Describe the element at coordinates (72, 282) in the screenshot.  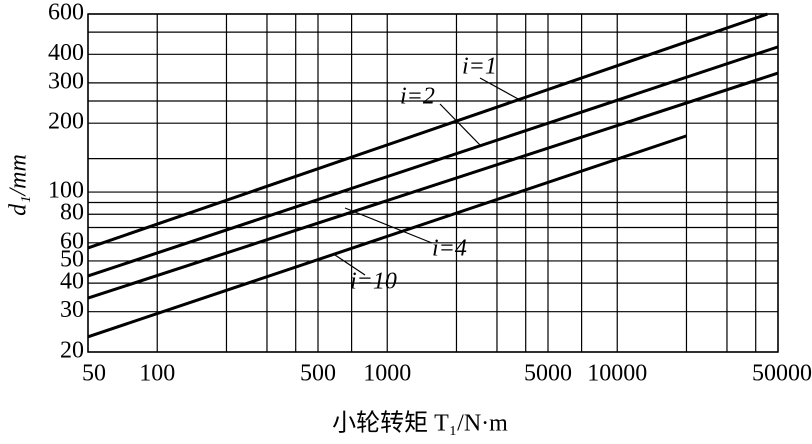
I see `y-tick-label: 40` at that location.